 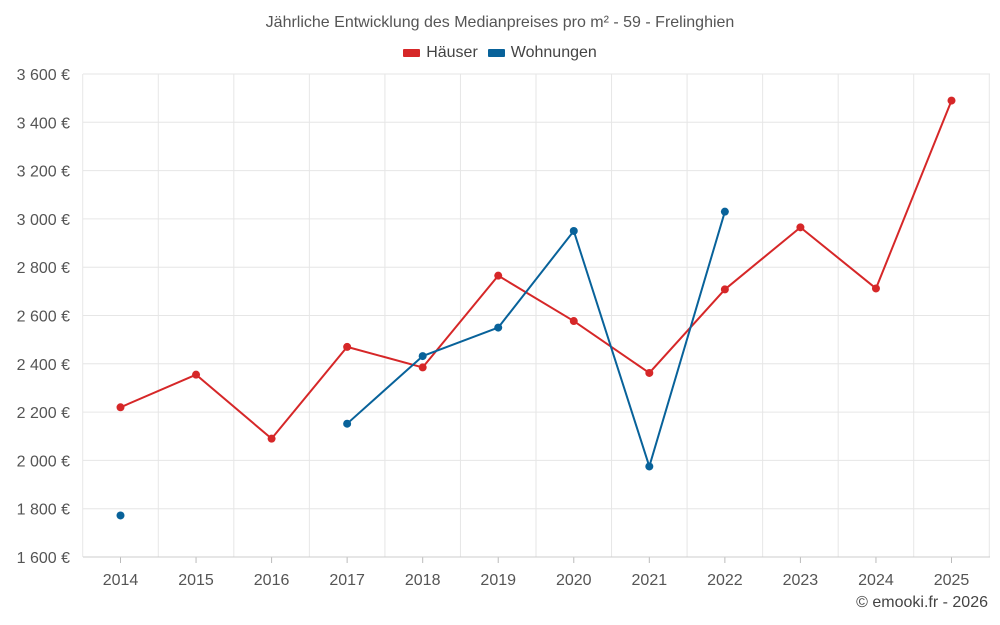 What do you see at coordinates (876, 580) in the screenshot?
I see `x-tick-label: 2024` at bounding box center [876, 580].